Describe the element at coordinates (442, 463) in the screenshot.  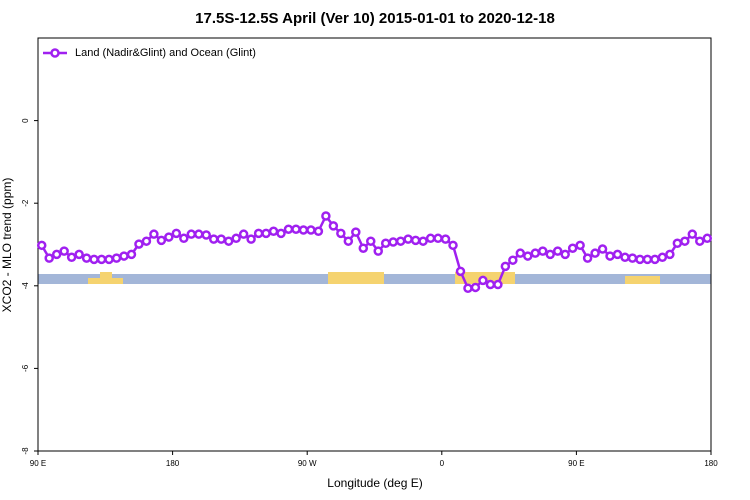
I see `x-tick-label: 0` at that location.